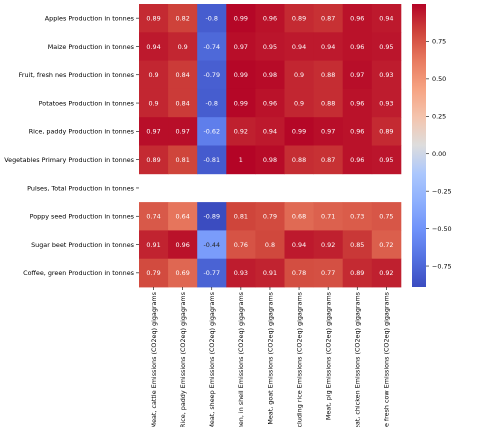 The image size is (502, 427). I want to click on colorbar-tick-label: 0.75, so click(439, 42).